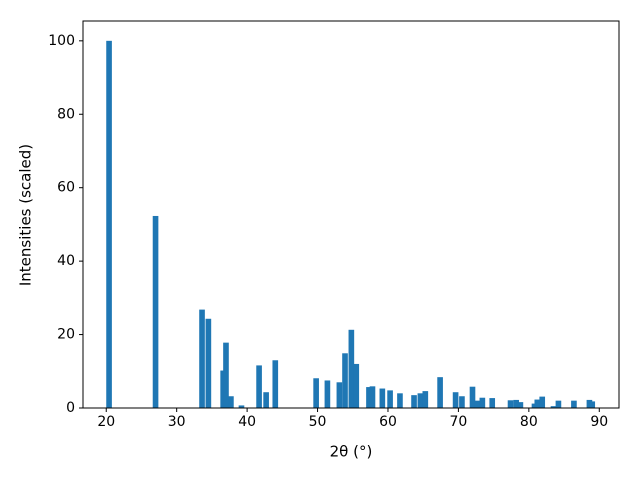  I want to click on x-tick-label: 90, so click(599, 422).